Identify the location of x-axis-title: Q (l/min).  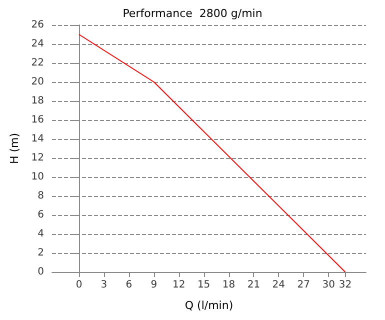
(209, 305).